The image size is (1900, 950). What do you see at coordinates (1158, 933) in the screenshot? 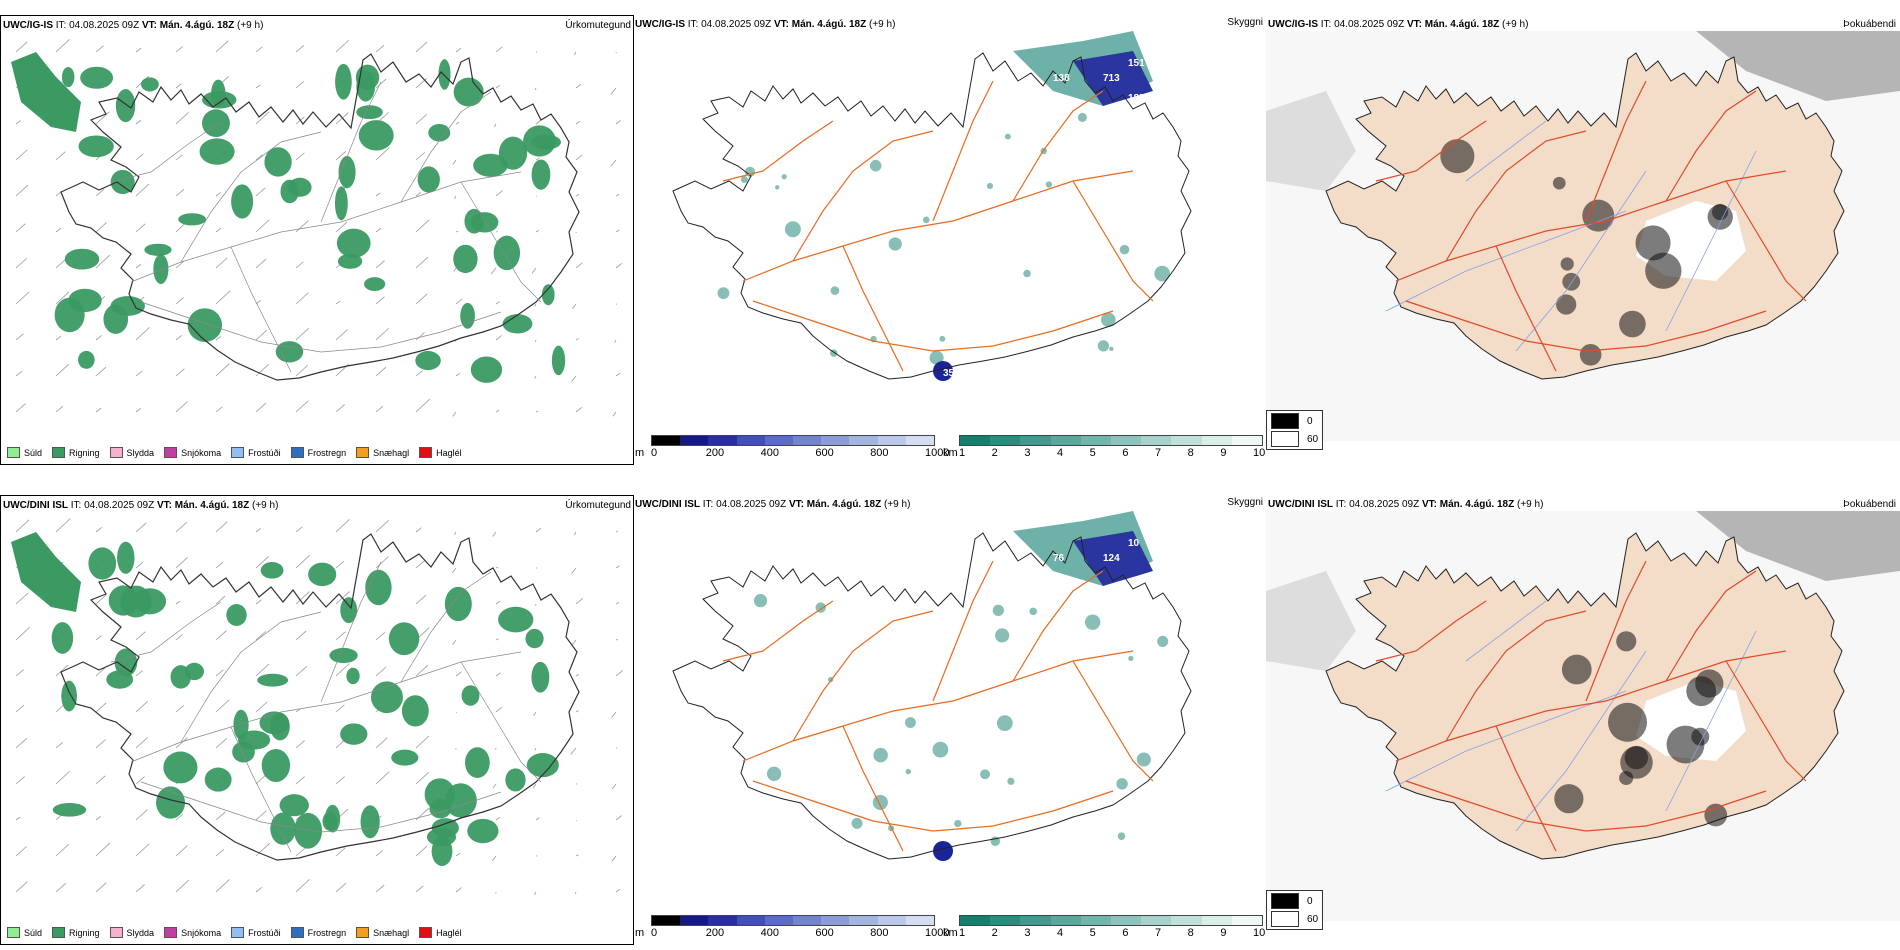
I see `colorbar-tick: 7` at bounding box center [1158, 933].